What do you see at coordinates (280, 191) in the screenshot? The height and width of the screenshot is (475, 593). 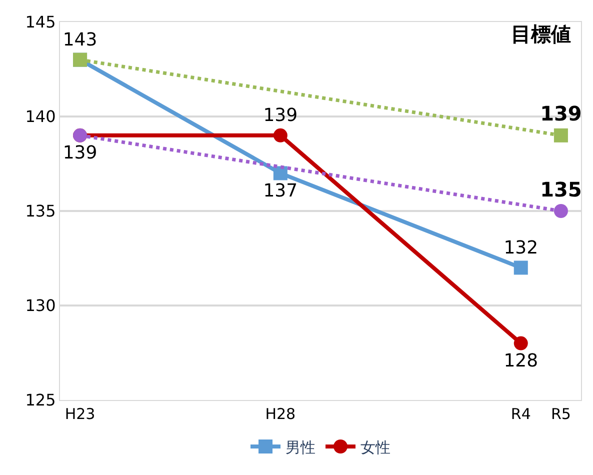 I see `data-label: 137` at bounding box center [280, 191].